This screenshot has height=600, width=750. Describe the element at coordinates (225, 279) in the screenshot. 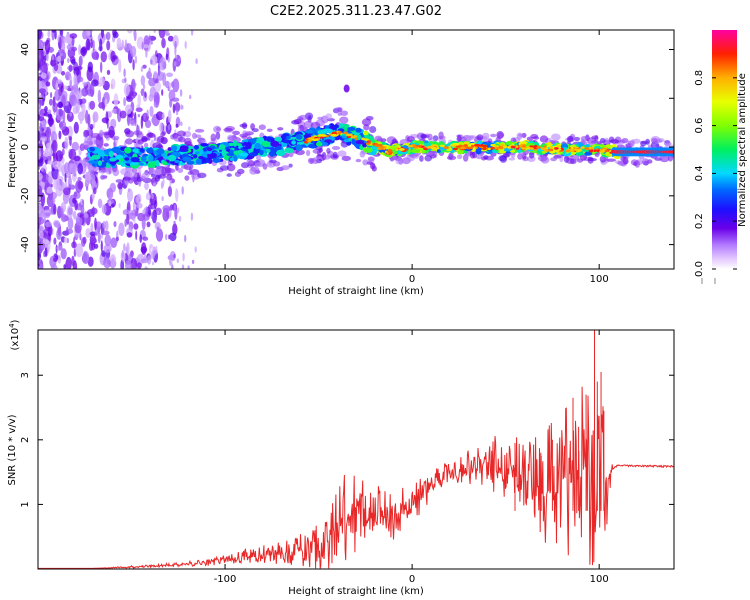

I see `spectrogram-x-tick-label: -100` at that location.